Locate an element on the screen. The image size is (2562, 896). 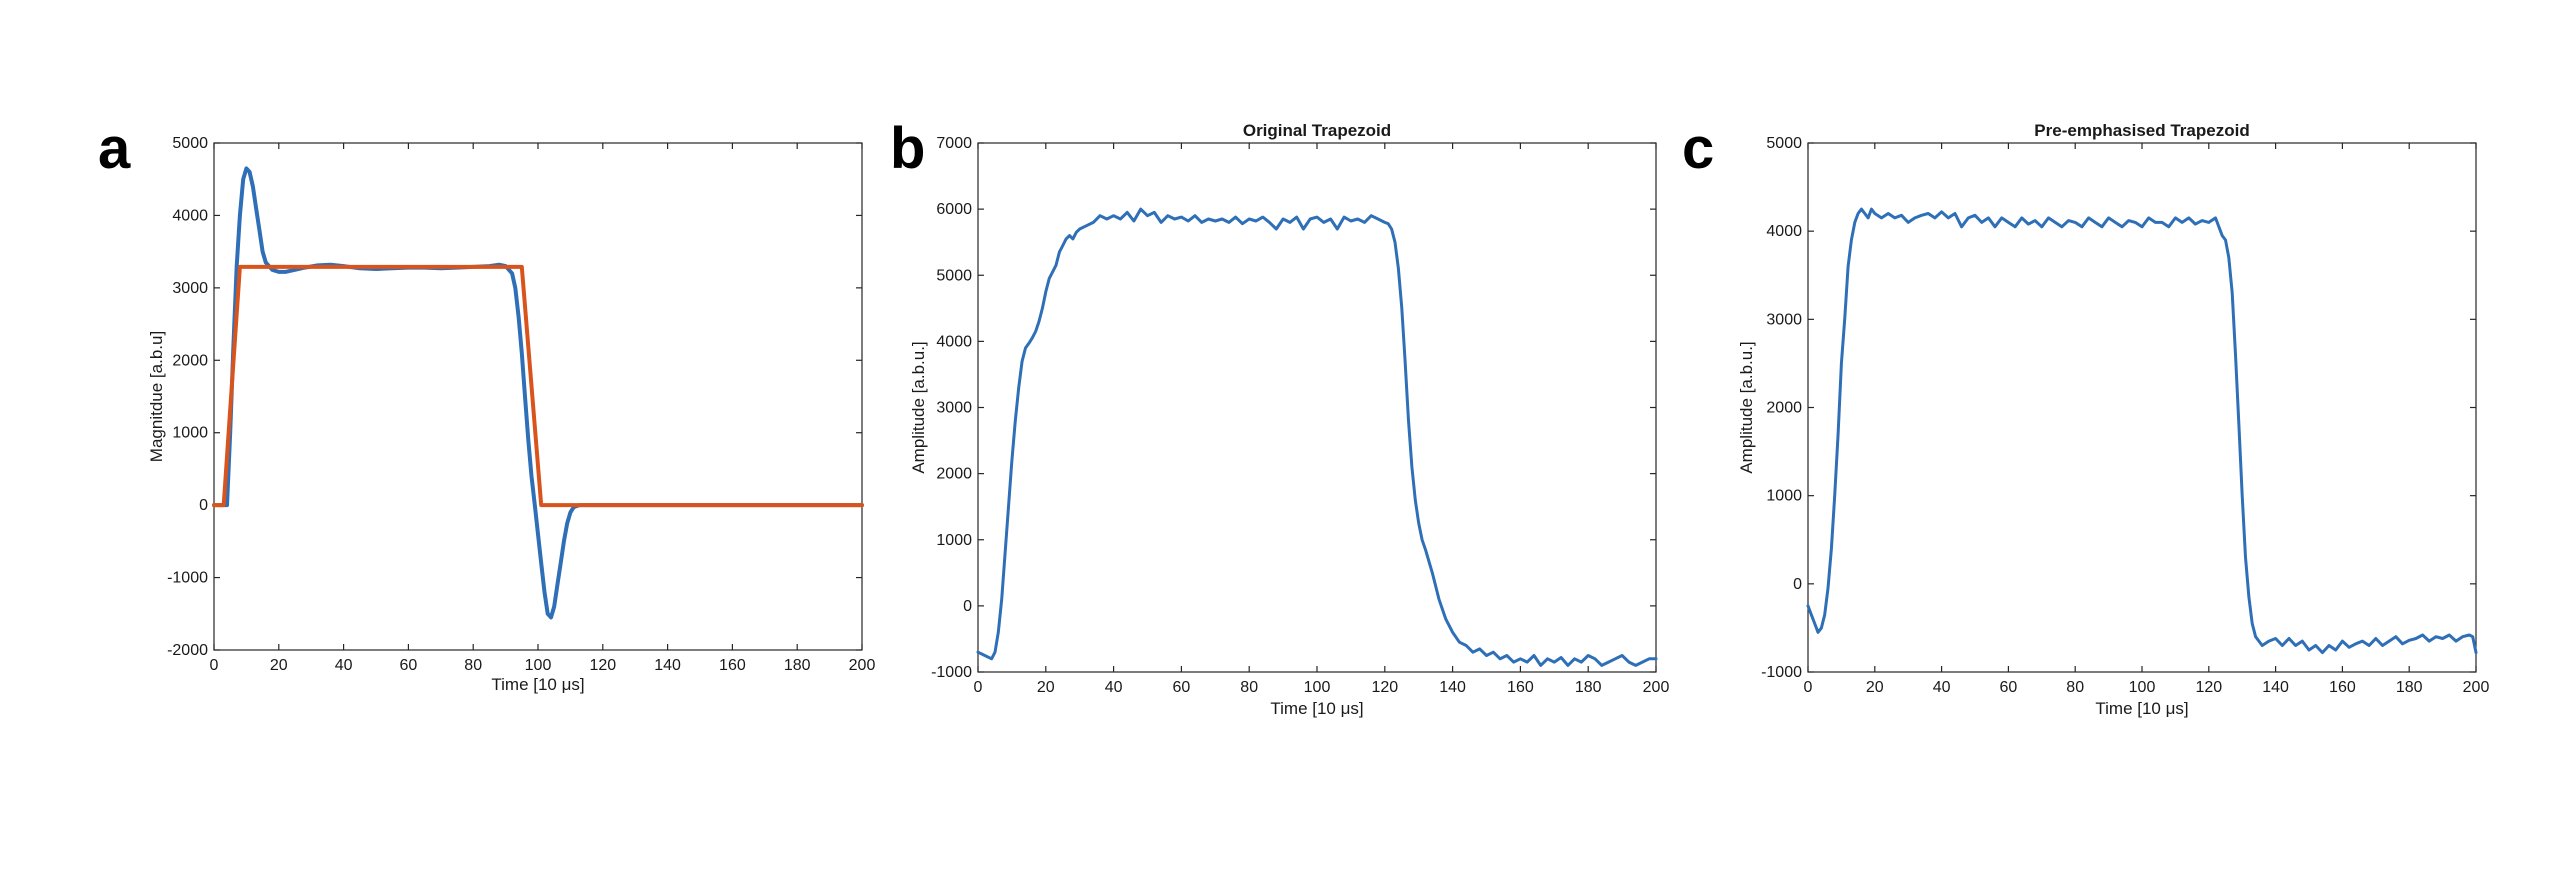
series-group-c is located at coordinates (2142, 431).